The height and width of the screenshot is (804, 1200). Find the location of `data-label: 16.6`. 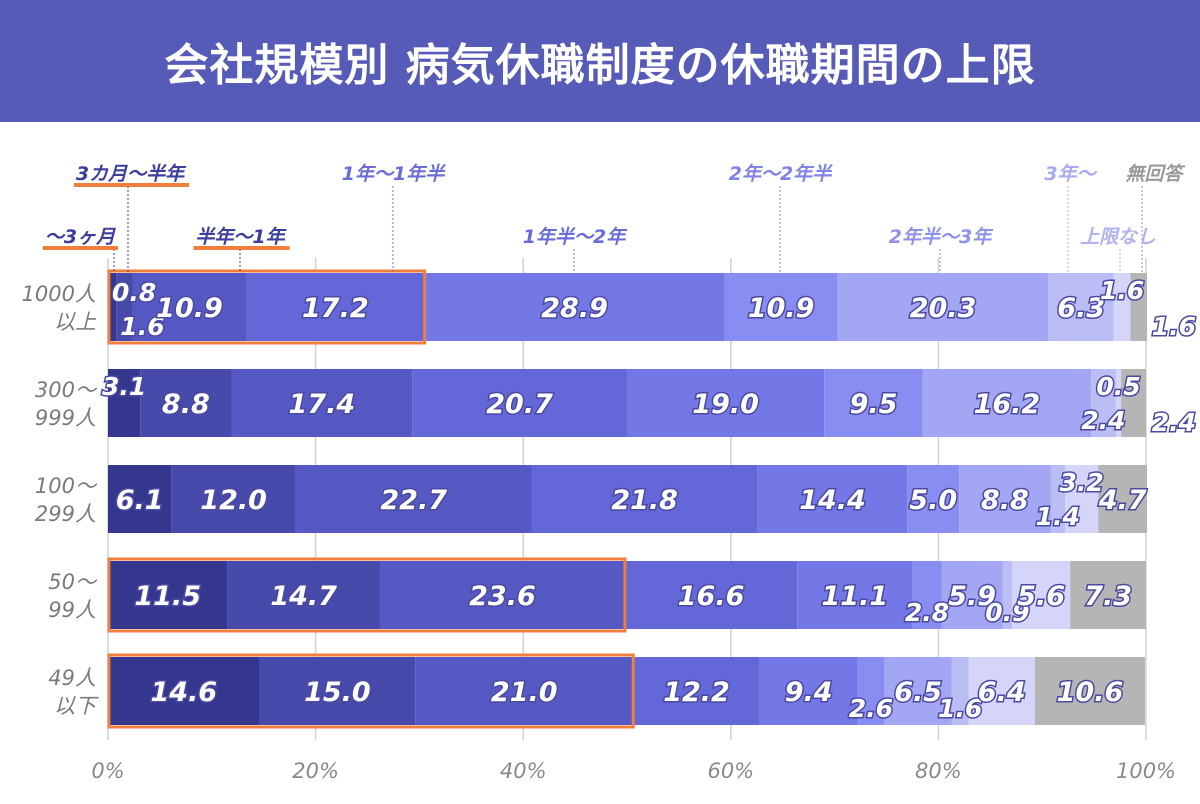

data-label: 16.6 is located at coordinates (711, 596).